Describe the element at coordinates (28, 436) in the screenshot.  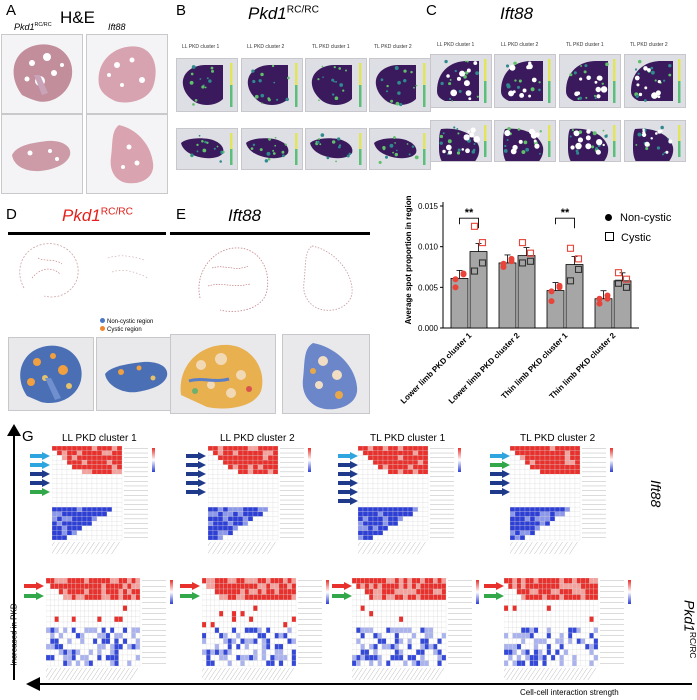
I see `panel-label-g: G` at that location.